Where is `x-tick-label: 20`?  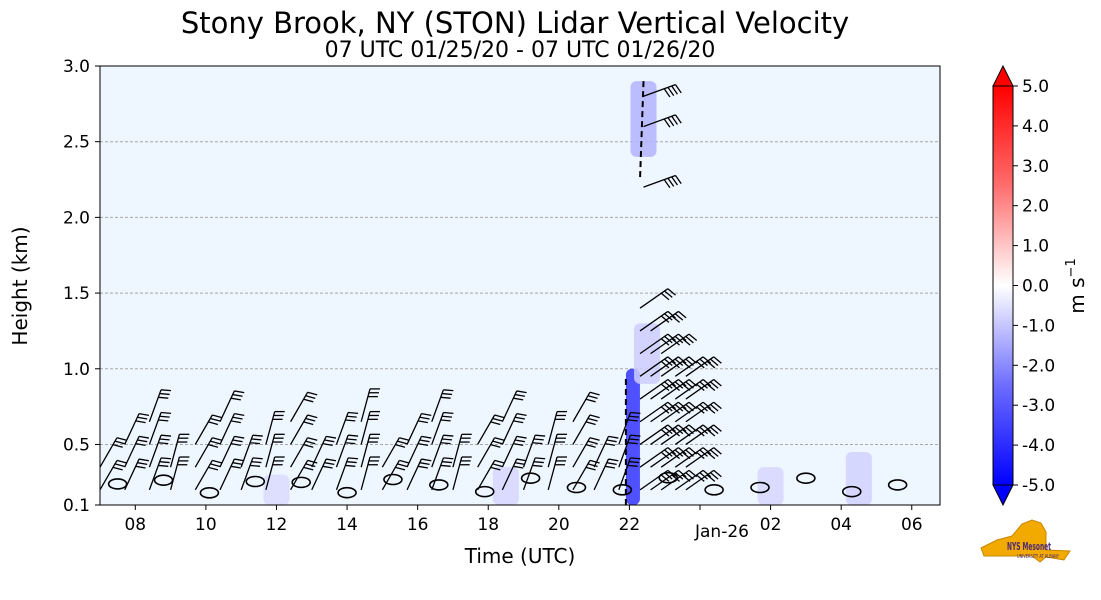
x-tick-label: 20 is located at coordinates (559, 525).